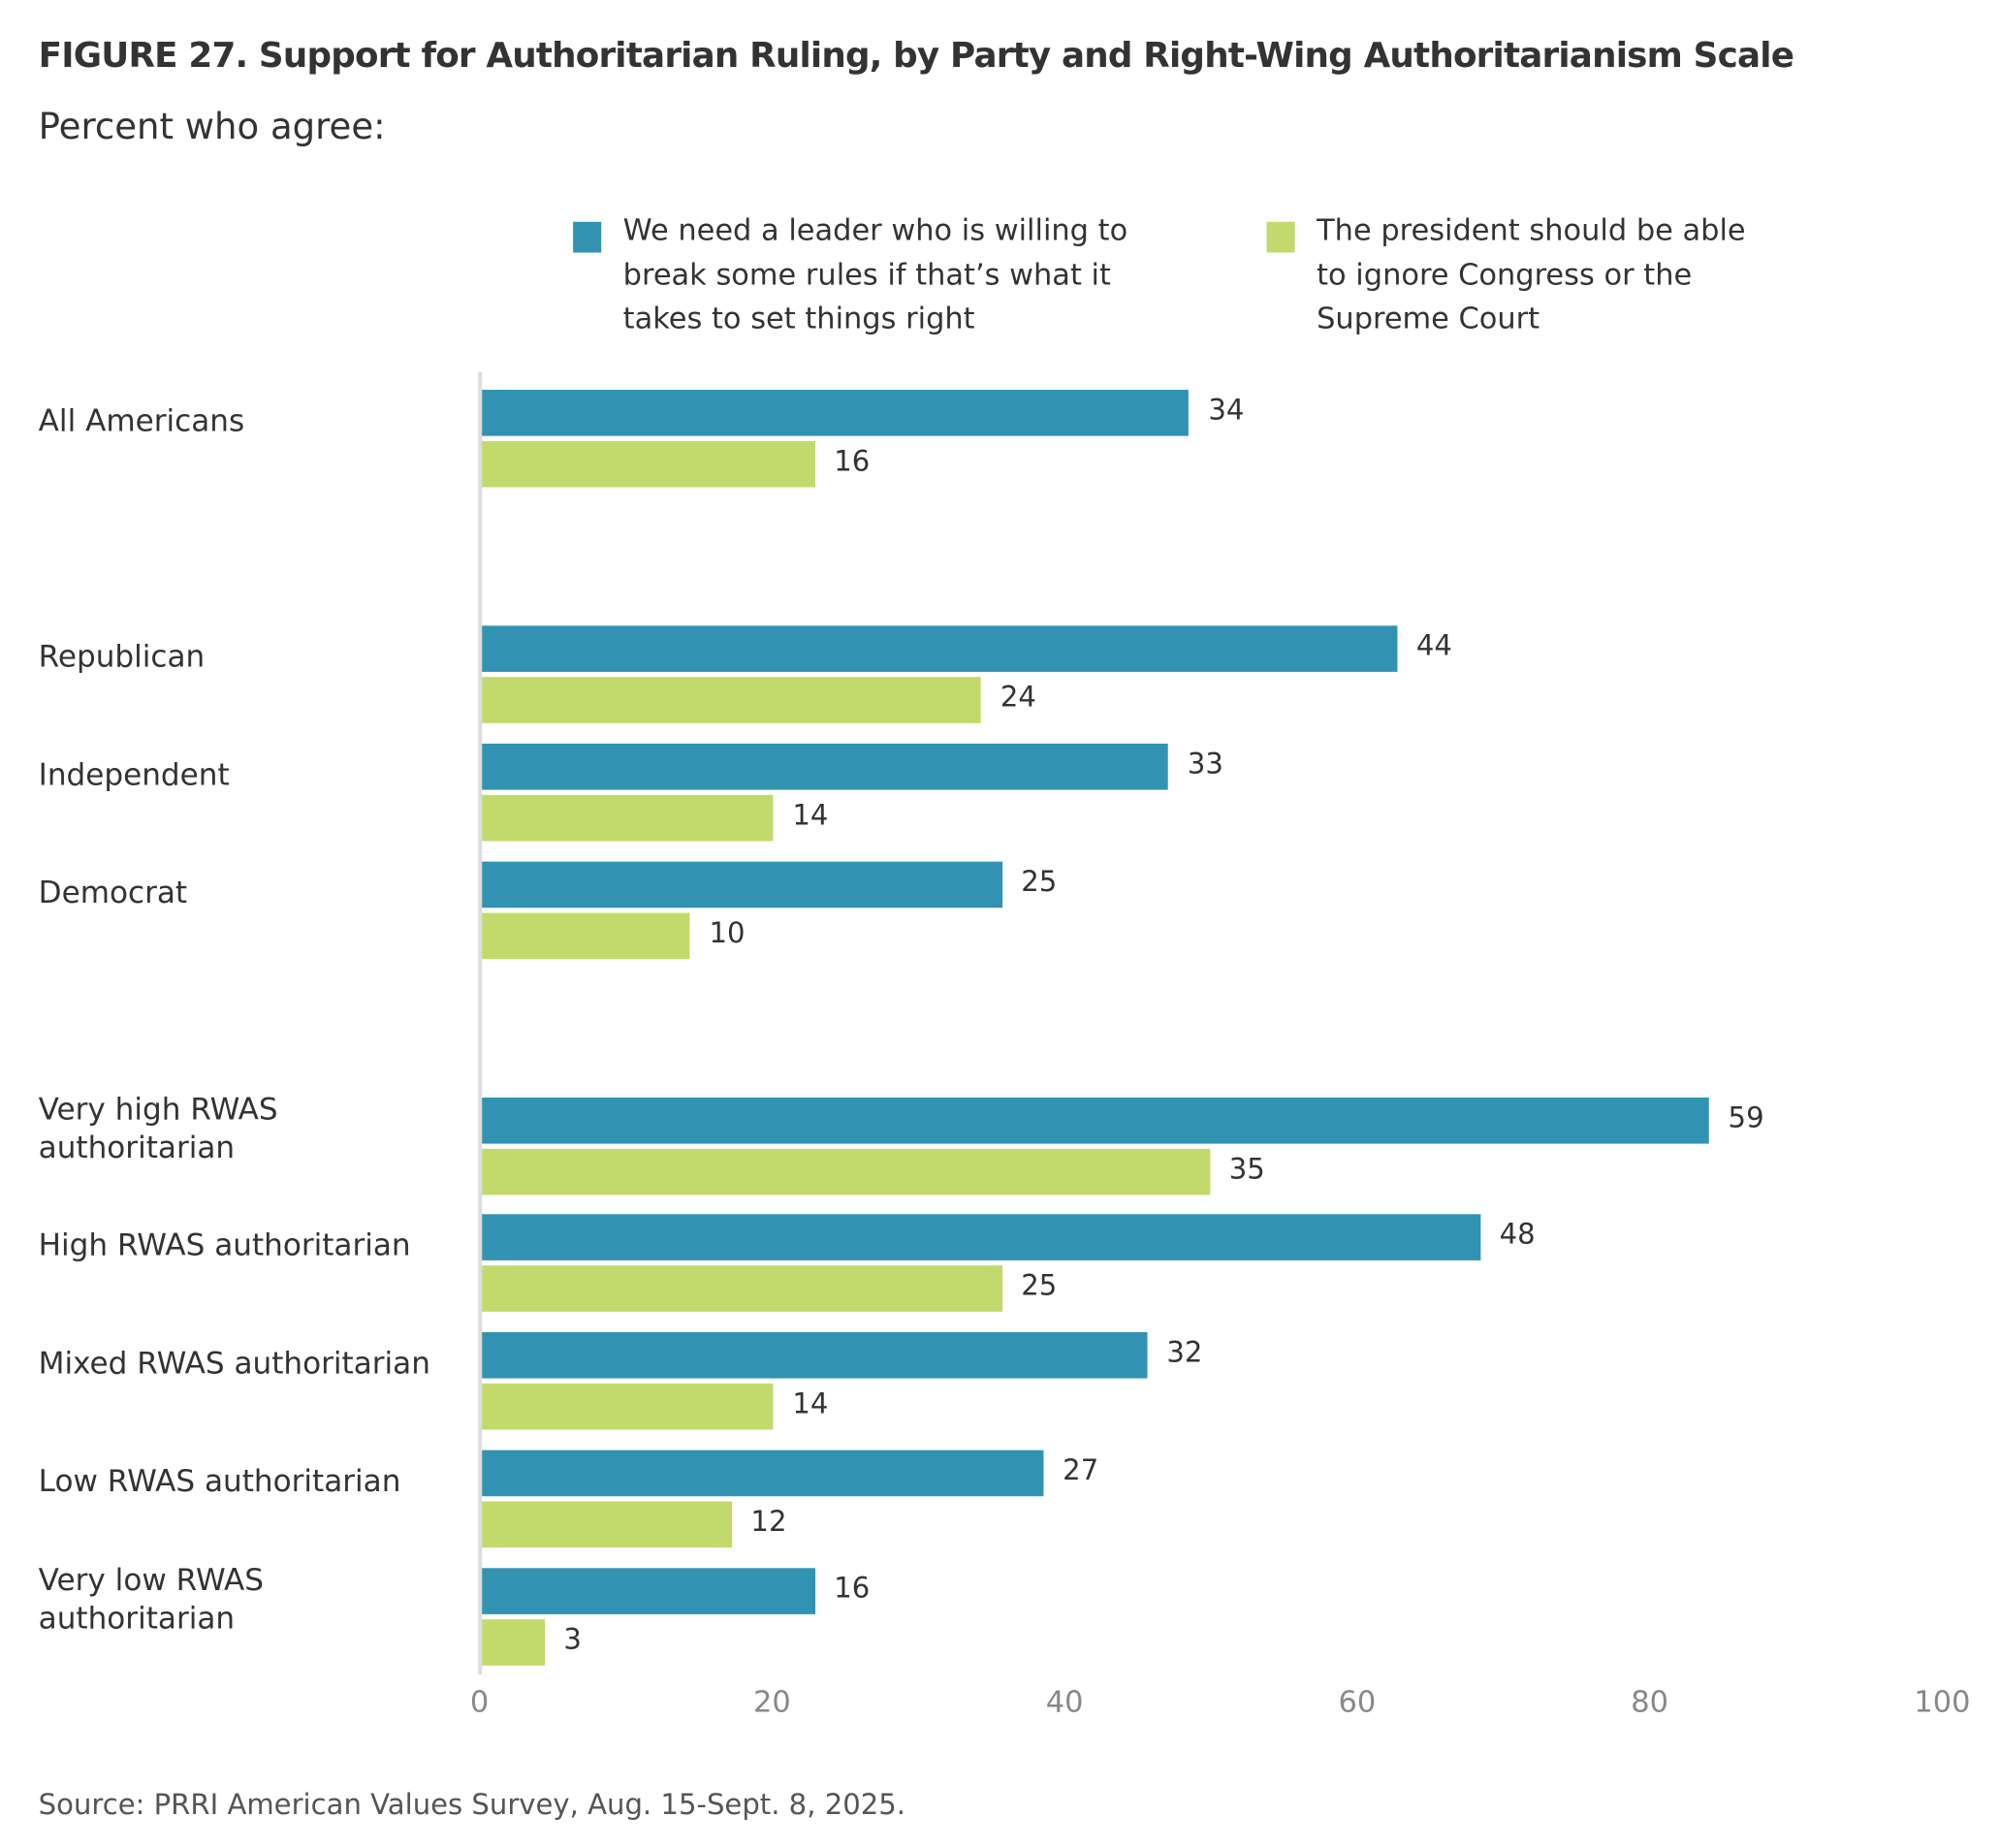 The image size is (2000, 1848). What do you see at coordinates (1433, 646) in the screenshot?
I see `data-label: 44` at bounding box center [1433, 646].